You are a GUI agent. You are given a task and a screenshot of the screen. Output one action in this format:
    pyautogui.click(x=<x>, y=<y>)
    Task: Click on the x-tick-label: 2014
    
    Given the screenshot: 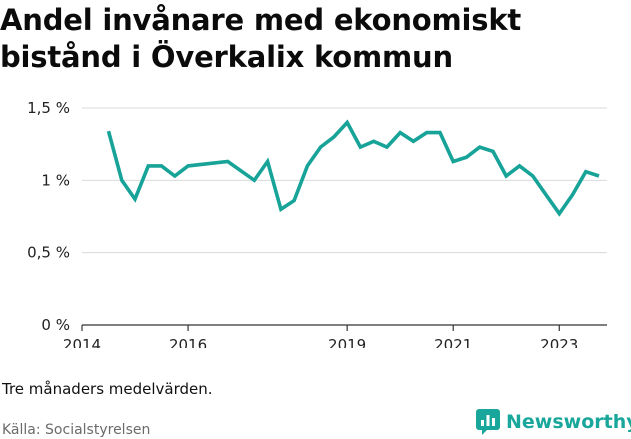 What is the action you would take?
    pyautogui.click(x=82, y=342)
    